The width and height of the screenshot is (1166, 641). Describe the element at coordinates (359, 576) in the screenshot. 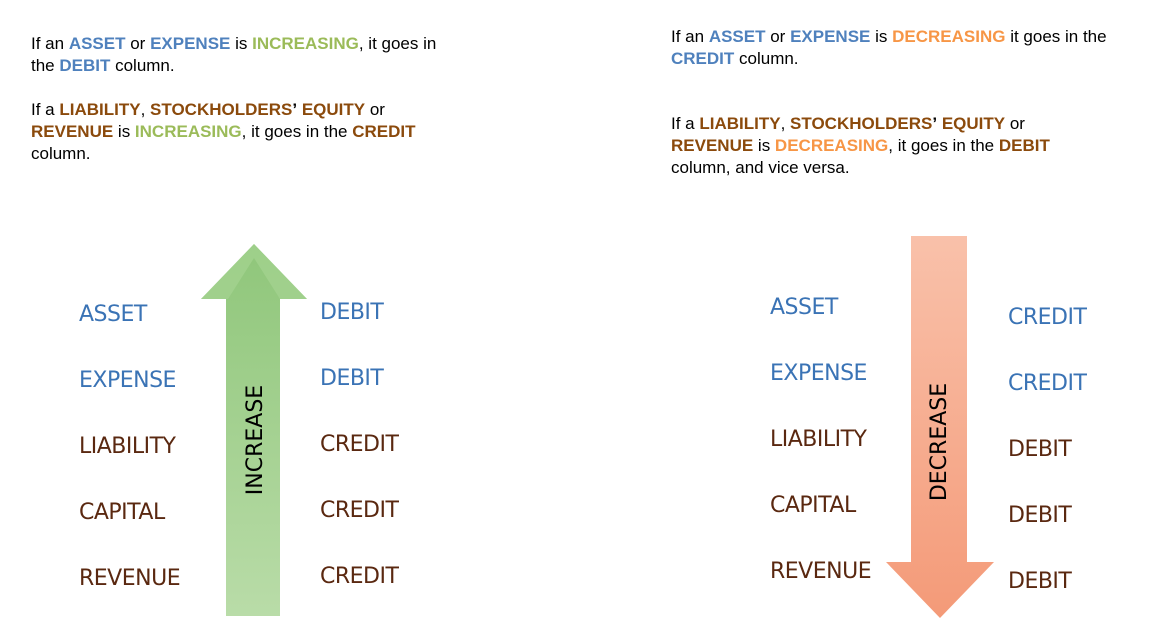

I see `increase-side-4: CREDIT` at that location.